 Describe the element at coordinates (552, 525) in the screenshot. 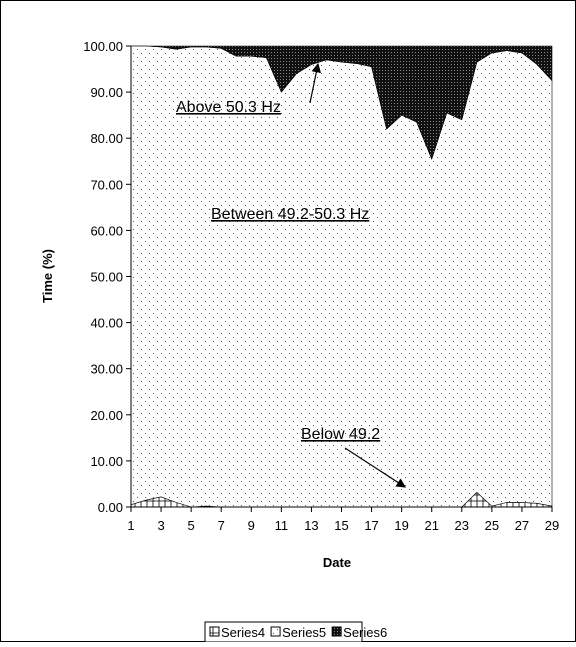

I see `x-tick-label: 29` at that location.